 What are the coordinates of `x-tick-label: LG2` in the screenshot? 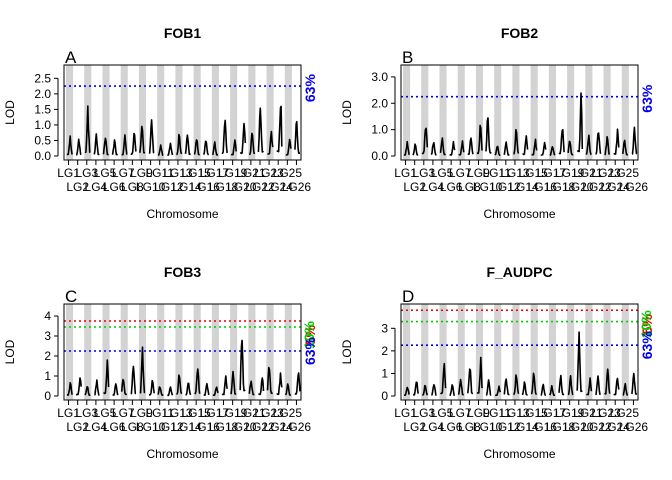 It's located at (414, 187).